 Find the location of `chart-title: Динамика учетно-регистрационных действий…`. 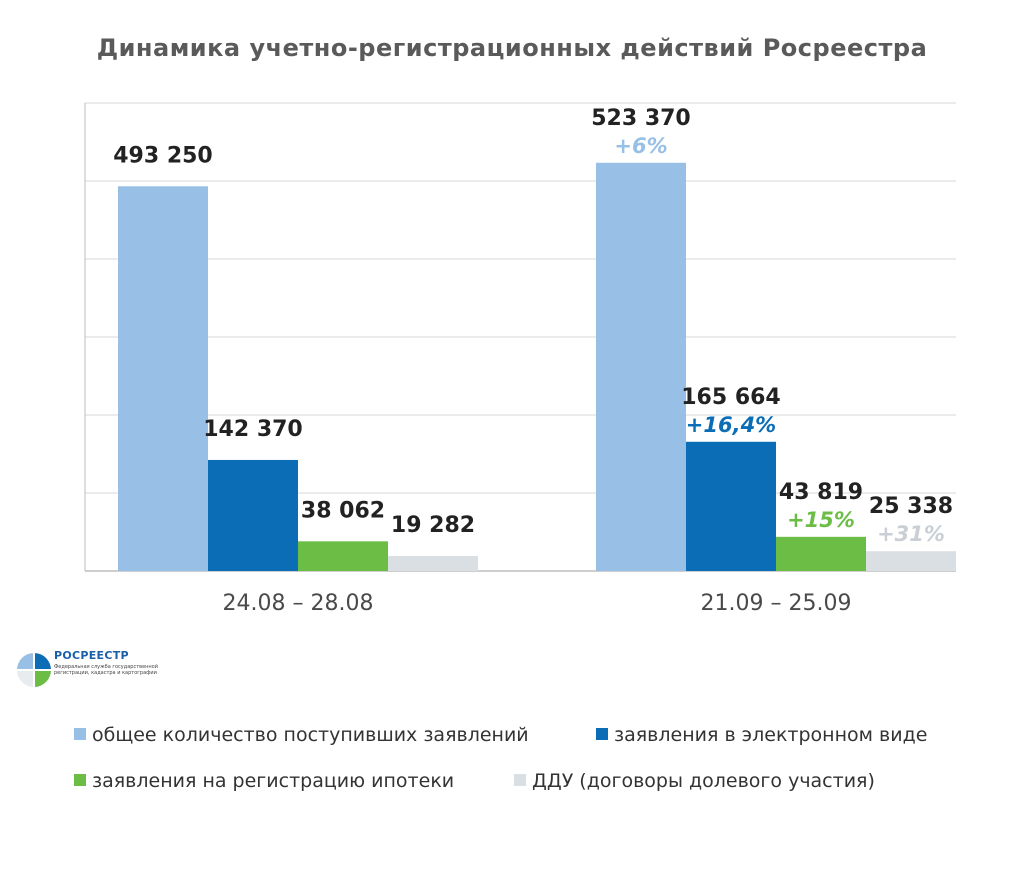

chart-title: Динамика учетно-регистрационных действий… is located at coordinates (512, 48).